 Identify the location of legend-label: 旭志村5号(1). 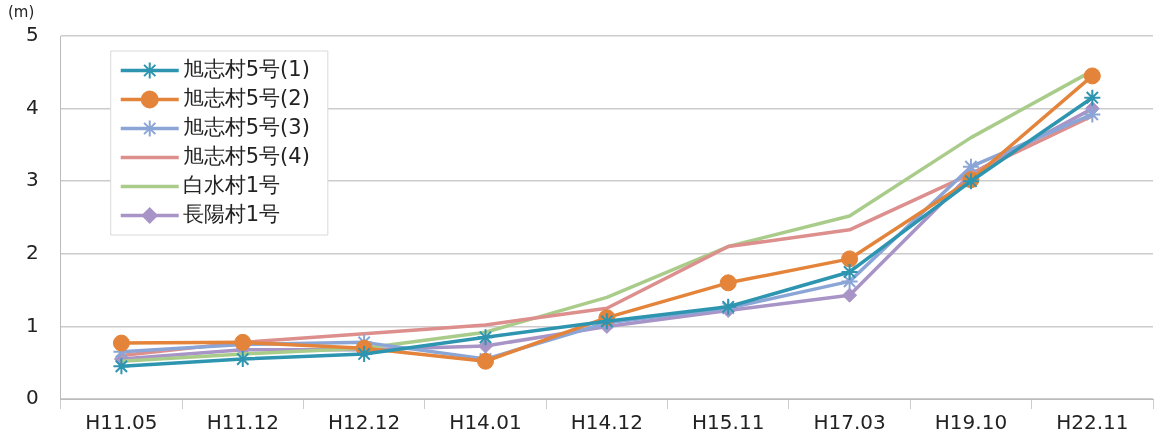
(246, 68).